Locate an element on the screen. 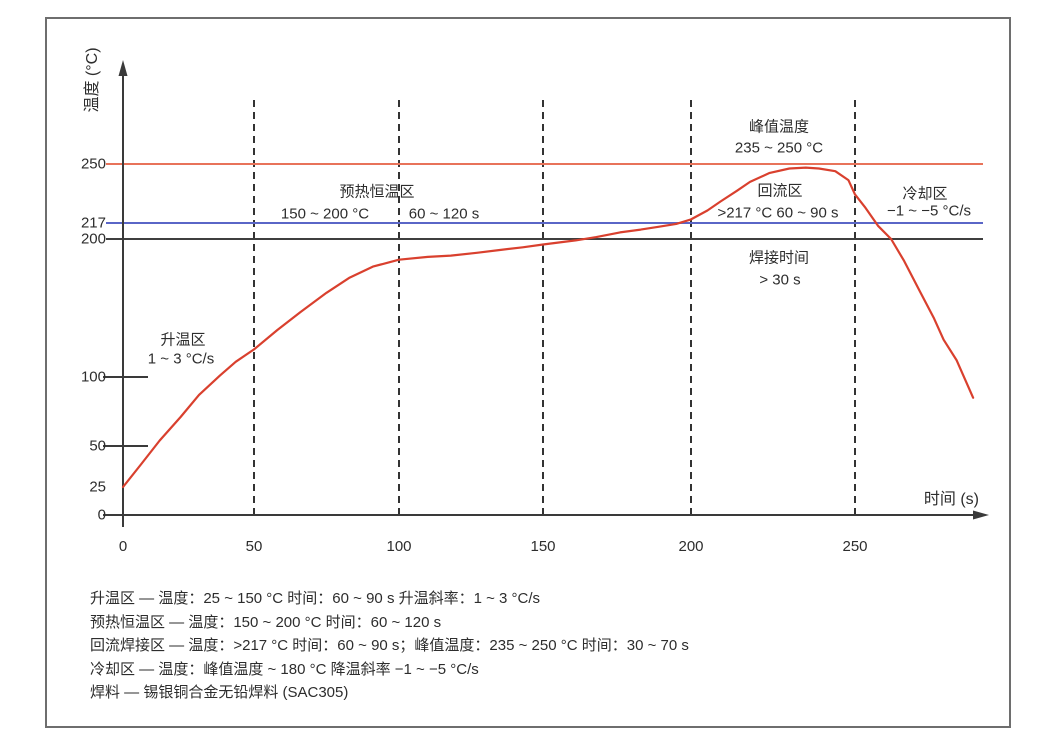 This screenshot has height=749, width=1039. spec-line-cooling: 冷却区 — 温度：峰值温度 ~ 180 °C 降温斜率 −1 ~ −5 °C/s is located at coordinates (284, 669).